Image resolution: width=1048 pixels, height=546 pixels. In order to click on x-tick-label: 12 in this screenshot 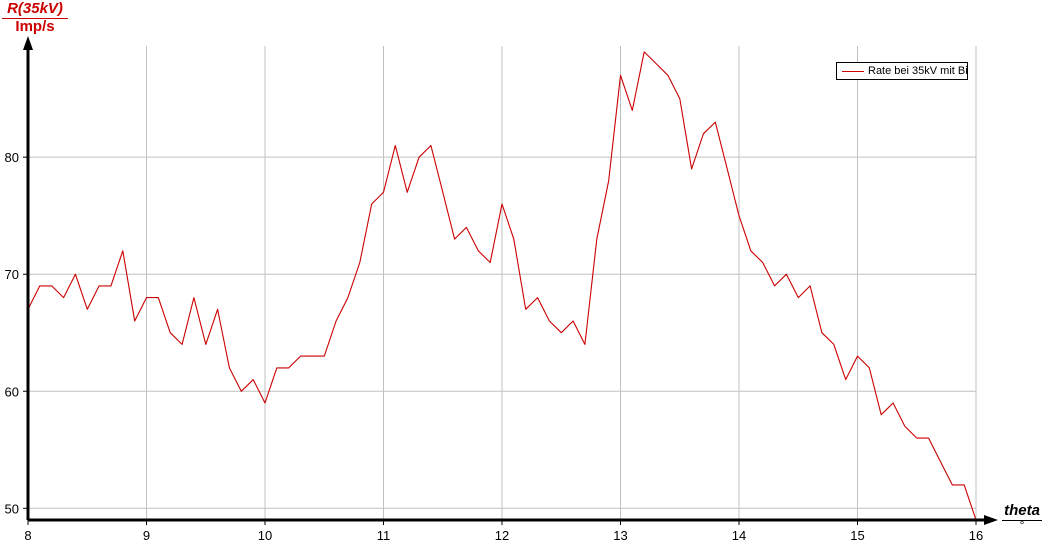, I will do `click(502, 535)`.